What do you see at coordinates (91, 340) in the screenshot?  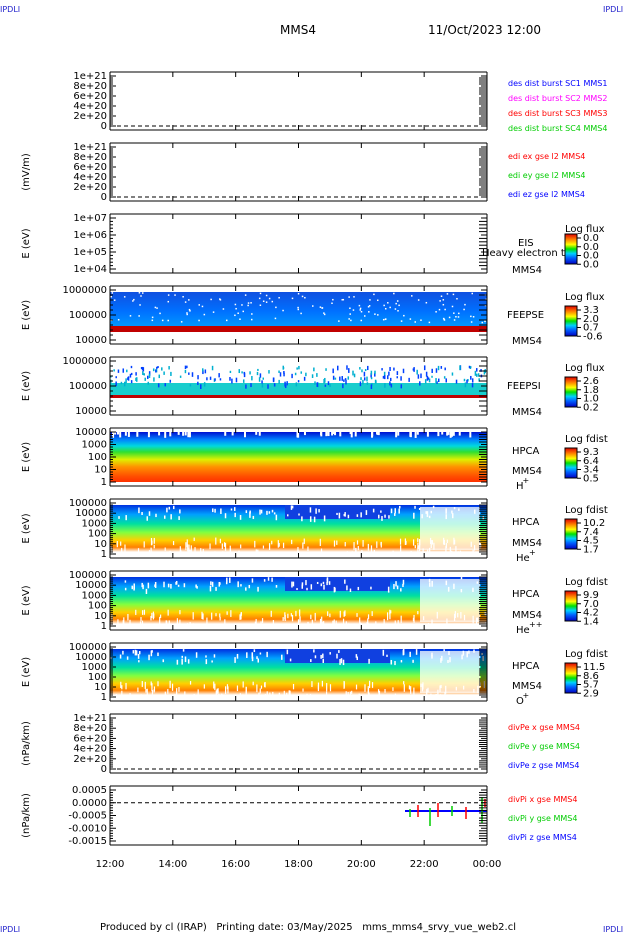 I see `y-tick-label: 10000` at bounding box center [91, 340].